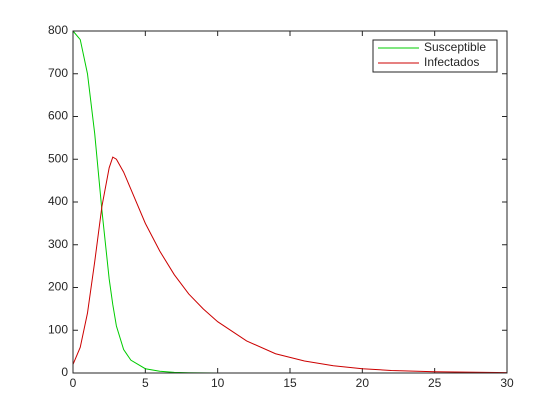 Image resolution: width=560 pixels, height=420 pixels. I want to click on y-tick-label: 500, so click(58, 158).